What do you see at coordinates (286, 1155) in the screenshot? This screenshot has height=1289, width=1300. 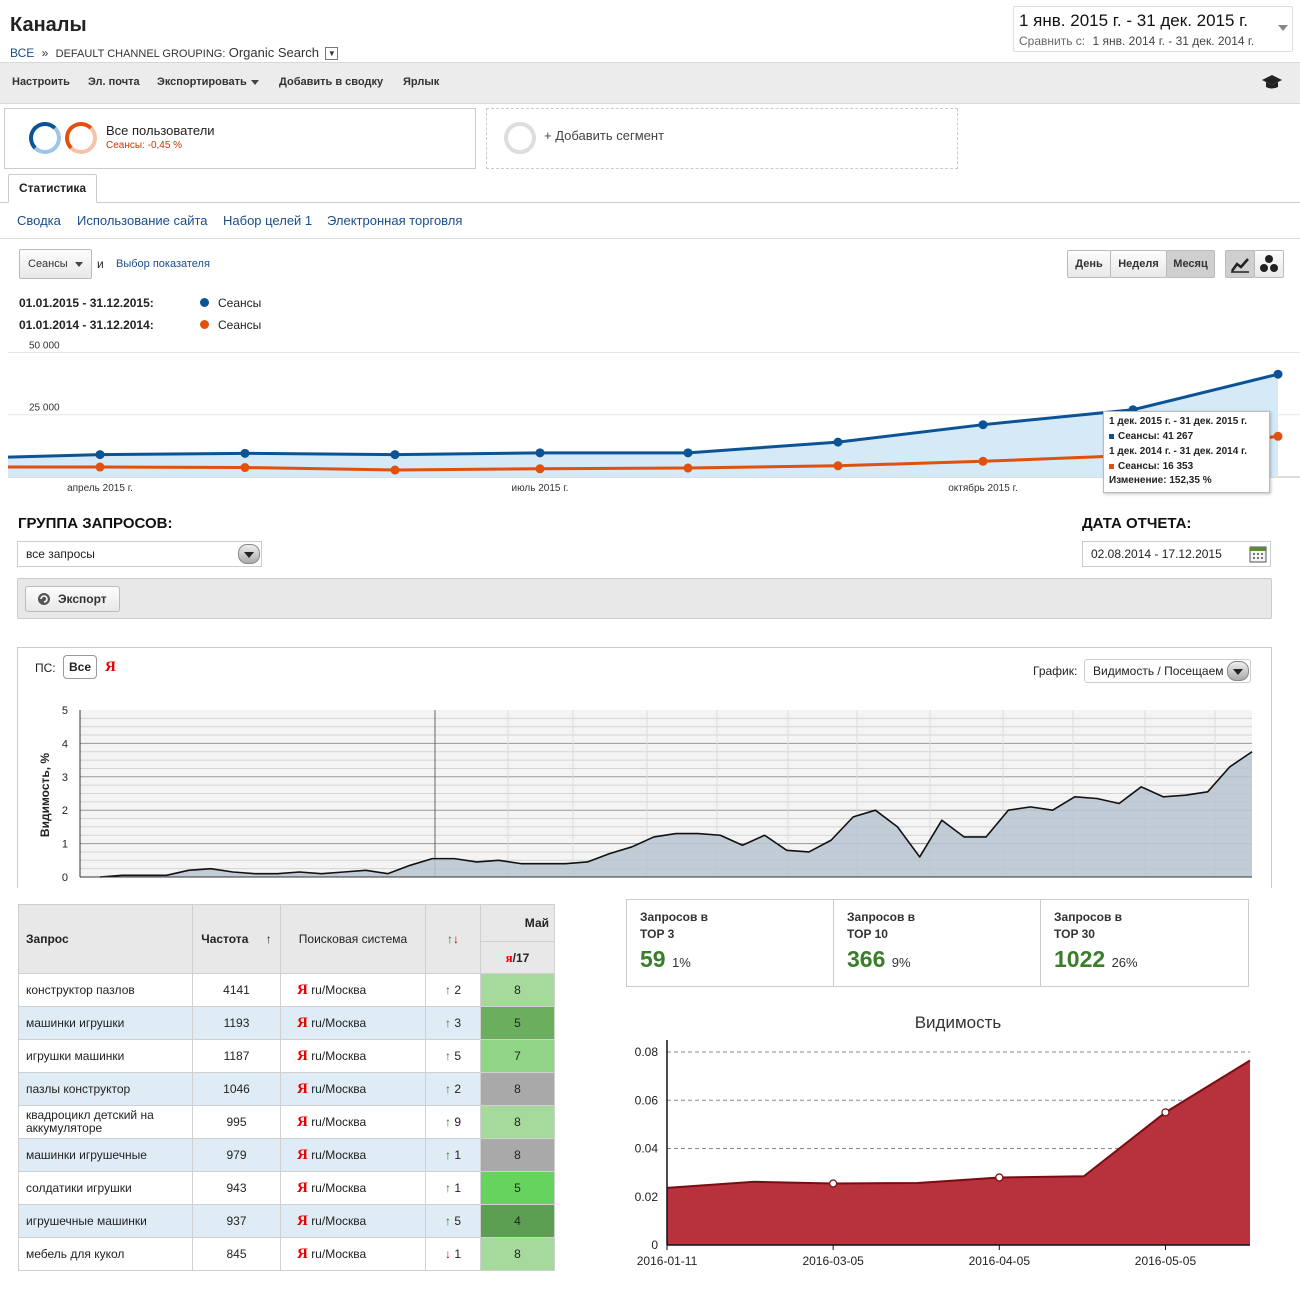 I see `table-row: машинки игрушечные 979 я ru/Москва ↑ 18` at bounding box center [286, 1155].